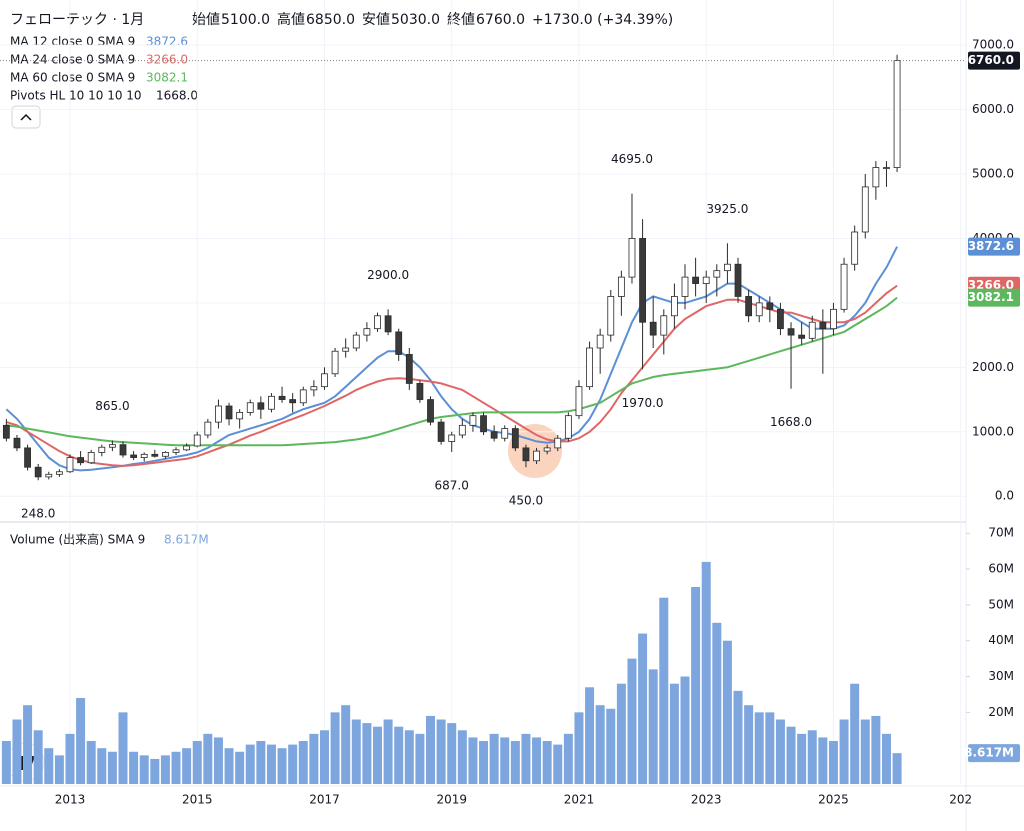 Image resolution: width=1024 pixels, height=831 pixels. What do you see at coordinates (77, 20) in the screenshot?
I see `chart-title: フェローテック · 1月` at bounding box center [77, 20].